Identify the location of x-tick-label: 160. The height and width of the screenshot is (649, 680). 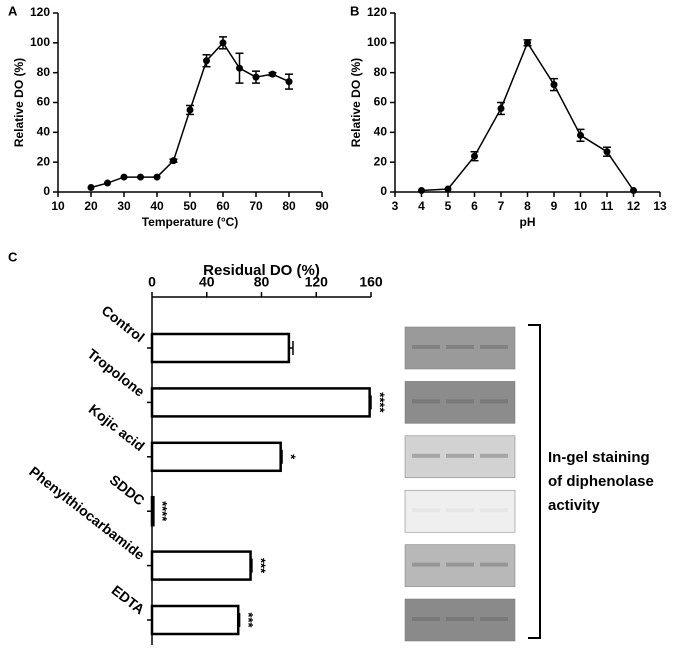
(371, 282).